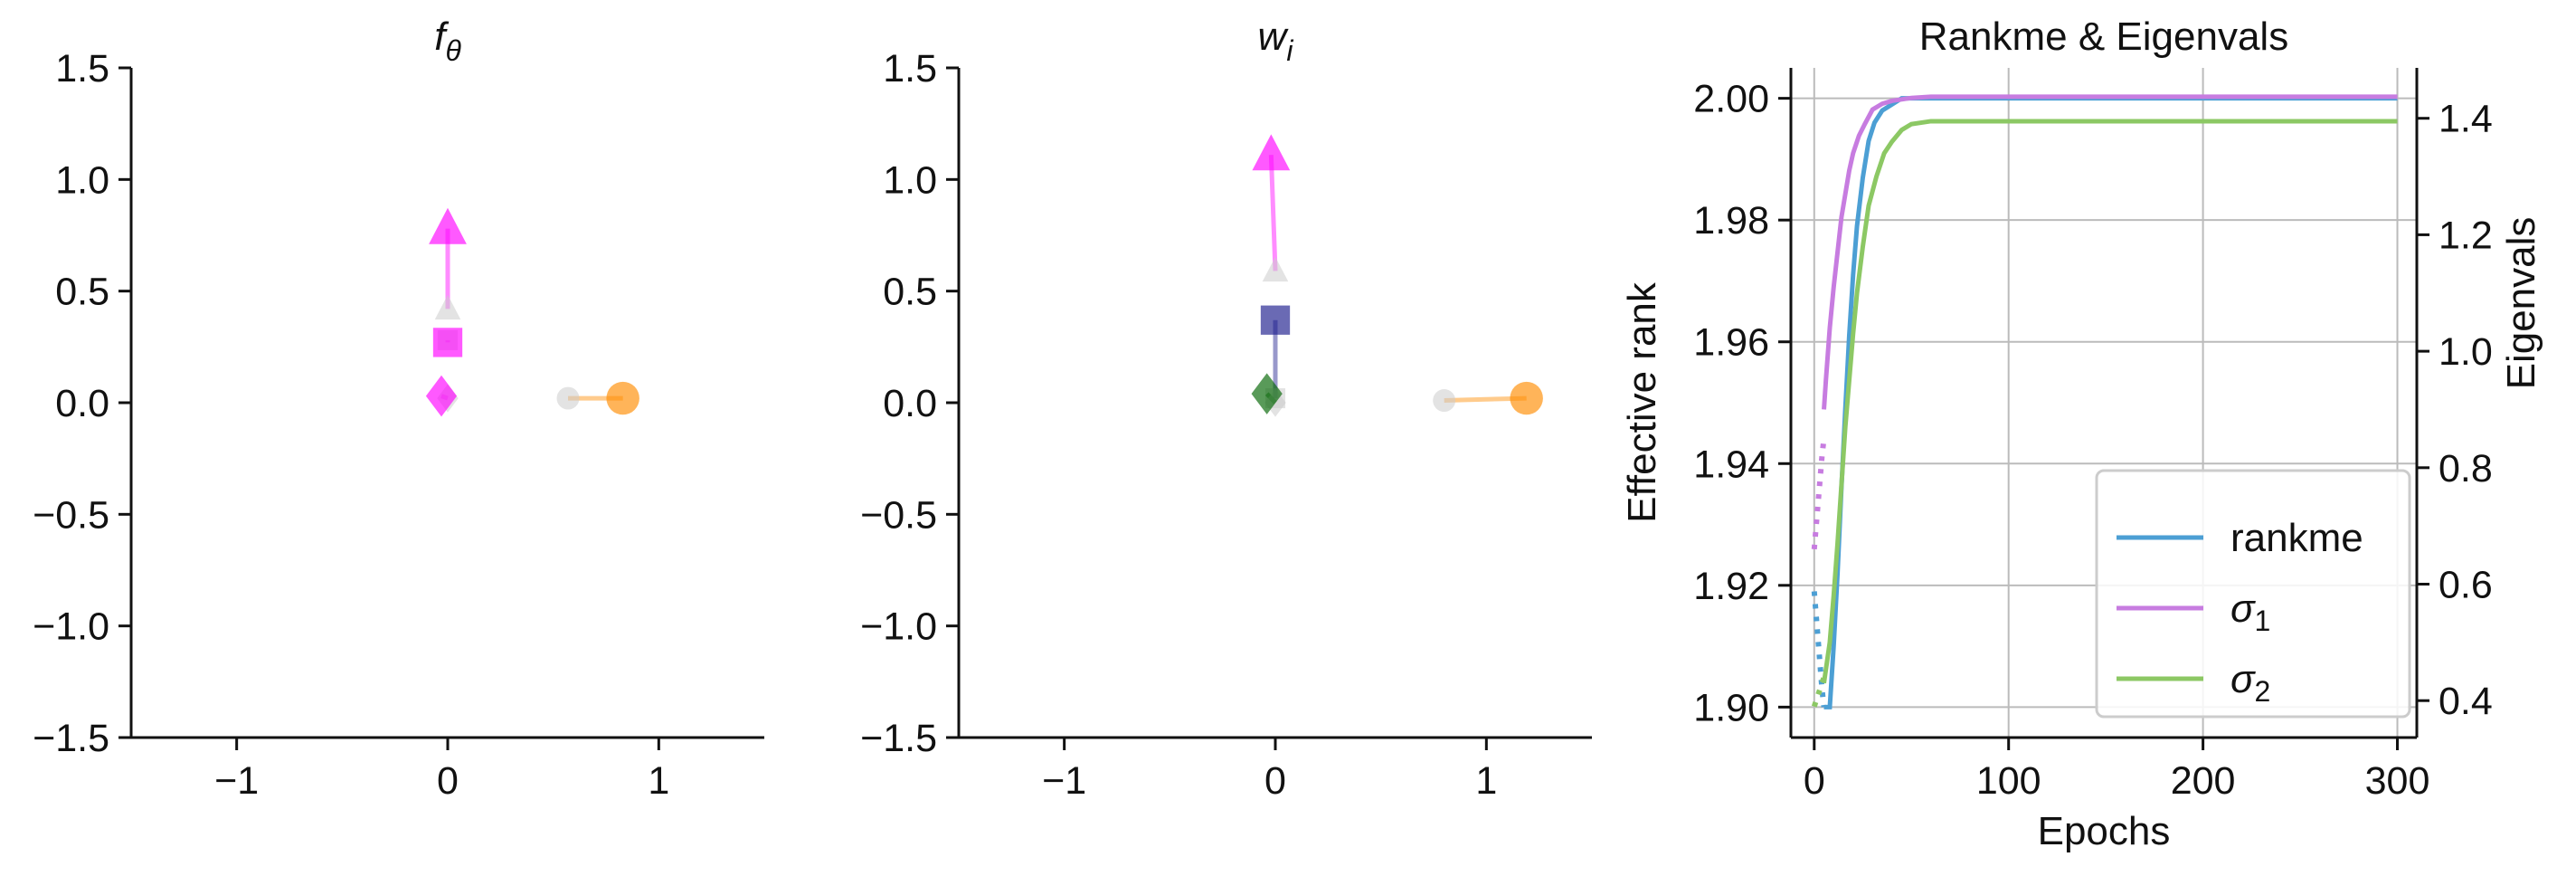 The image size is (2576, 876). What do you see at coordinates (1642, 402) in the screenshot?
I see `y-axis-title: Effective rank` at bounding box center [1642, 402].